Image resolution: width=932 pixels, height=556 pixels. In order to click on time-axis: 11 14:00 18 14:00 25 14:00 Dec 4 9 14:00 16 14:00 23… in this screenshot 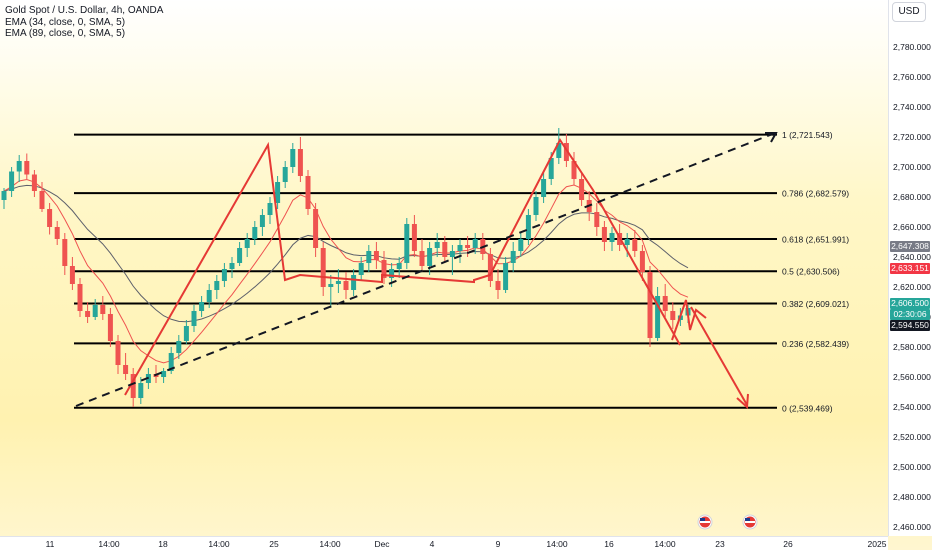, I will do `click(444, 543)`.